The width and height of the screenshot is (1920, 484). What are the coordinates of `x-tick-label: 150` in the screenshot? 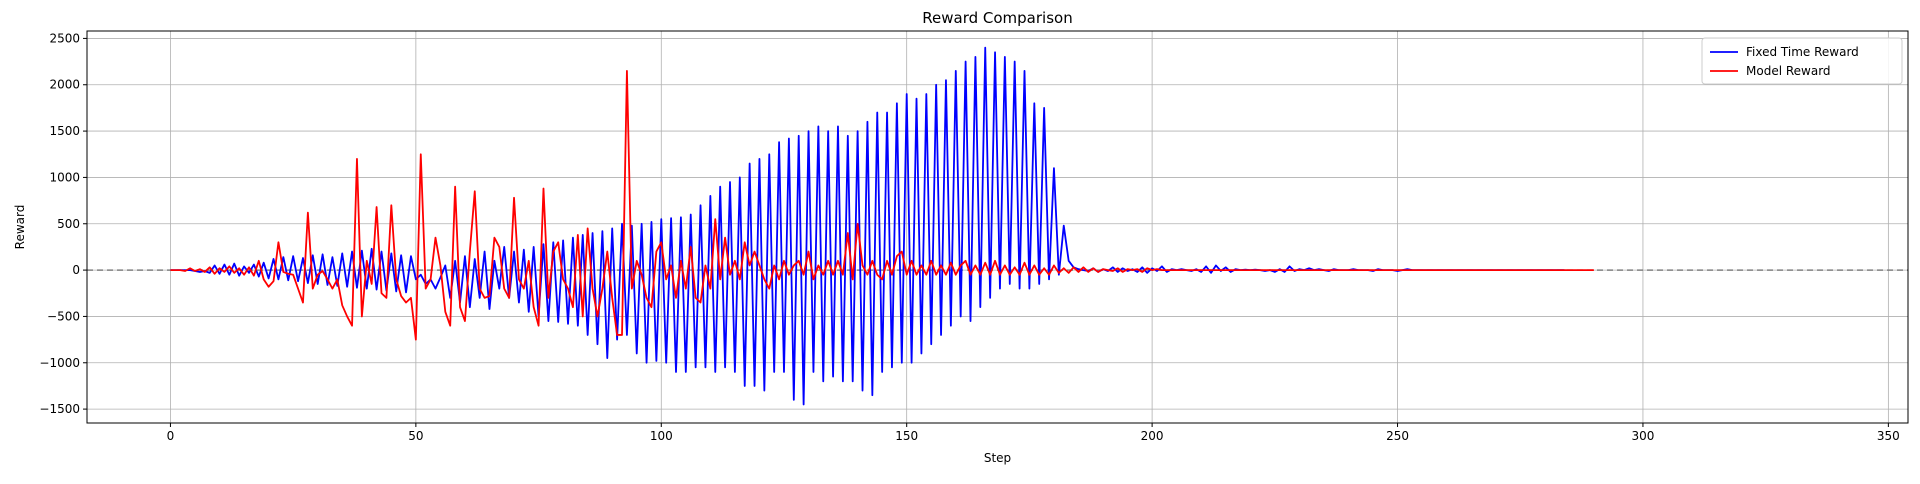 It's located at (906, 436).